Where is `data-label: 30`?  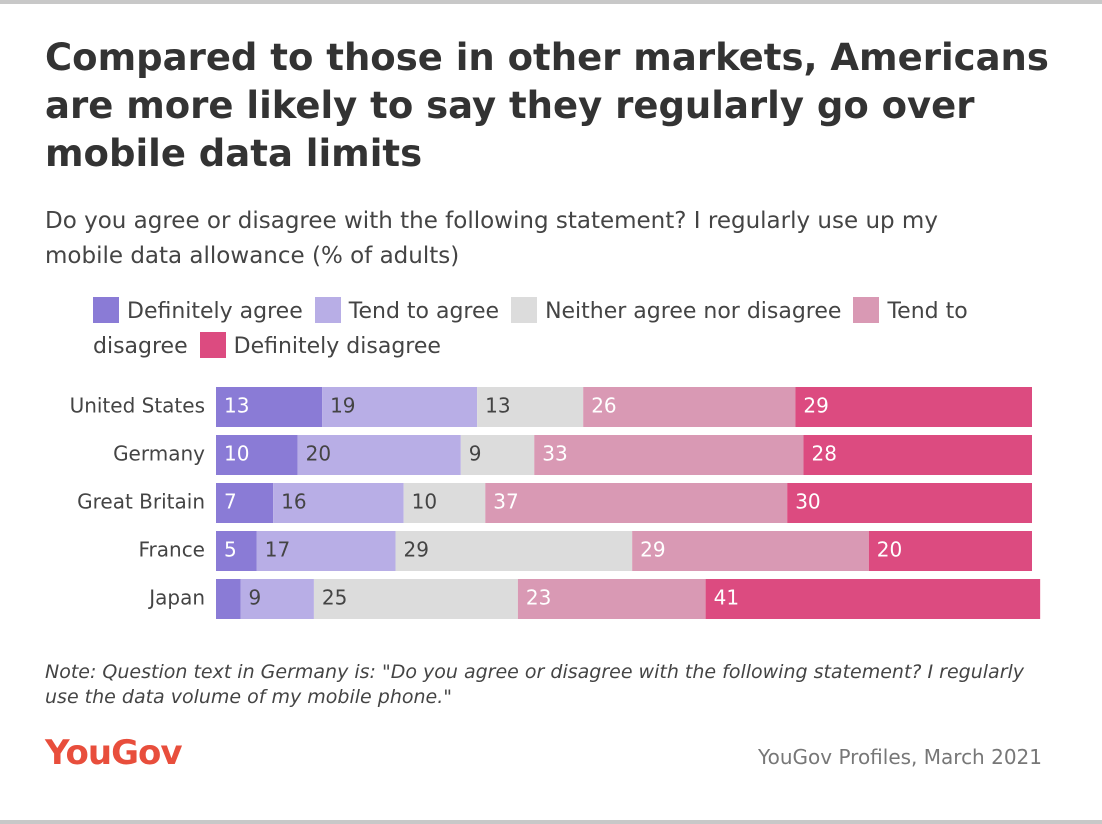
data-label: 30 is located at coordinates (807, 502).